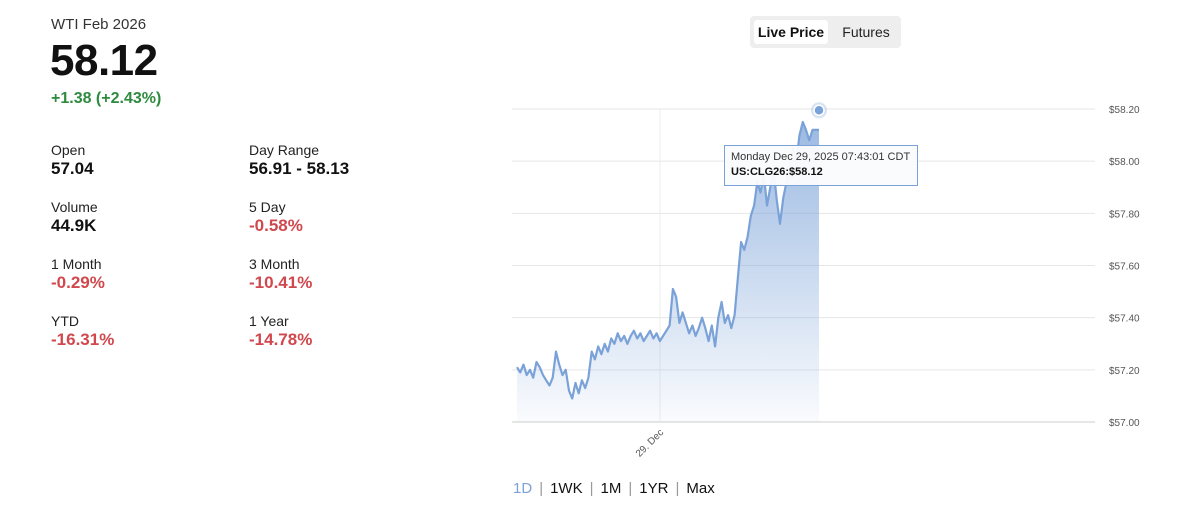 Image resolution: width=1200 pixels, height=532 pixels. I want to click on range-button-1m: 1M, so click(611, 488).